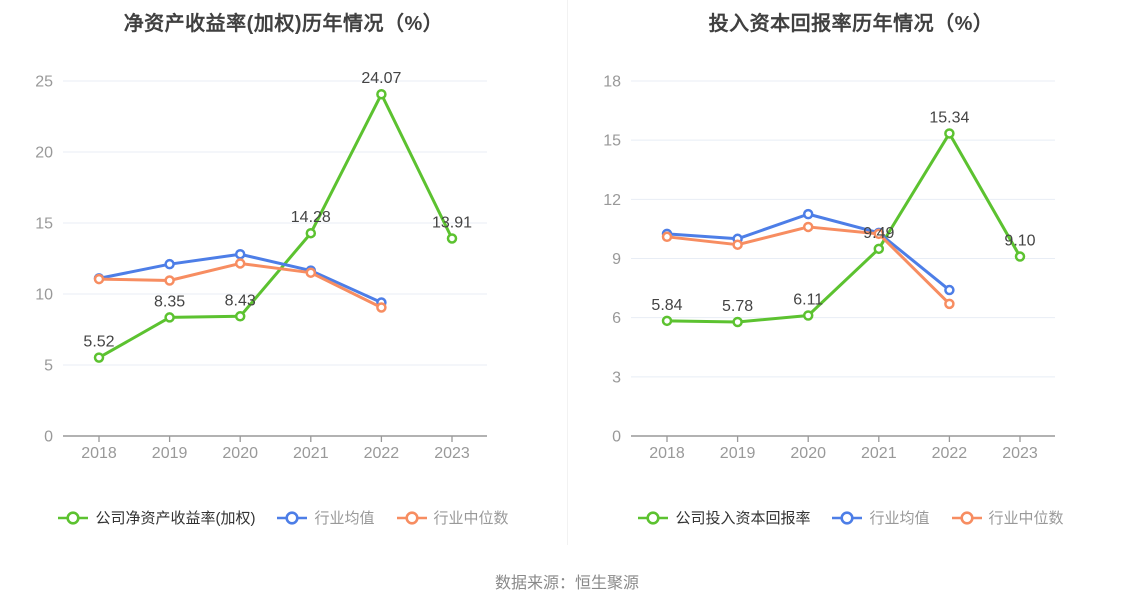 The image size is (1134, 612). Describe the element at coordinates (98, 342) in the screenshot. I see `value-label: 5.52` at that location.